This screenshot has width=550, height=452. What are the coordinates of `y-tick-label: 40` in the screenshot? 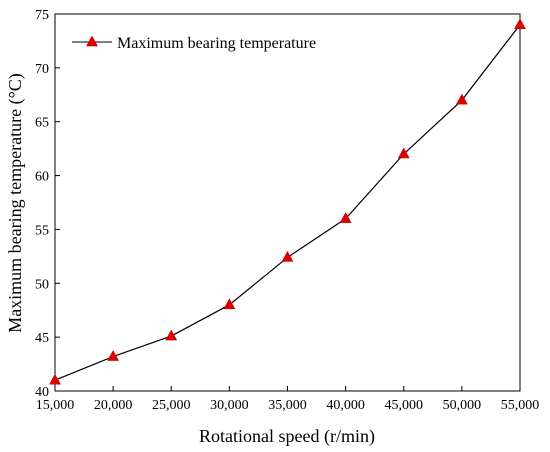 It's located at (42, 392).